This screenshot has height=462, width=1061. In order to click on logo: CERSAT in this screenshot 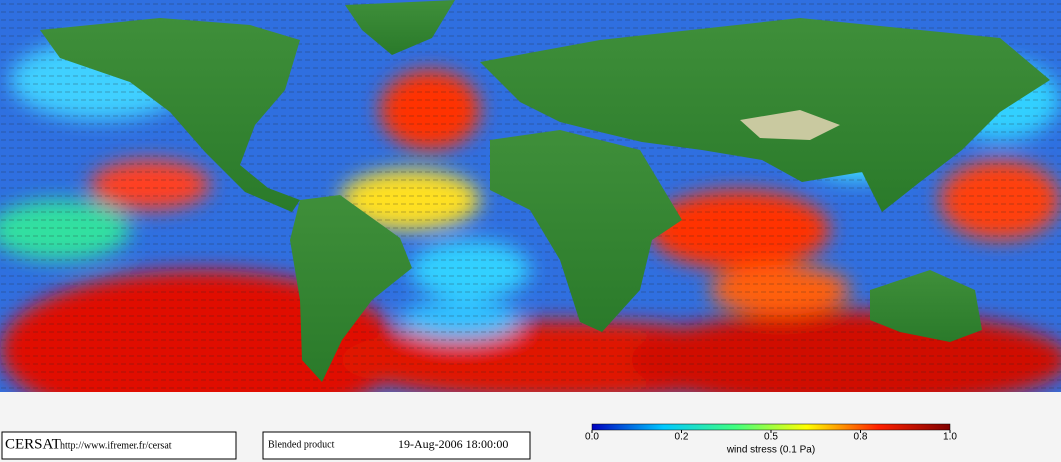, I will do `click(33, 444)`.